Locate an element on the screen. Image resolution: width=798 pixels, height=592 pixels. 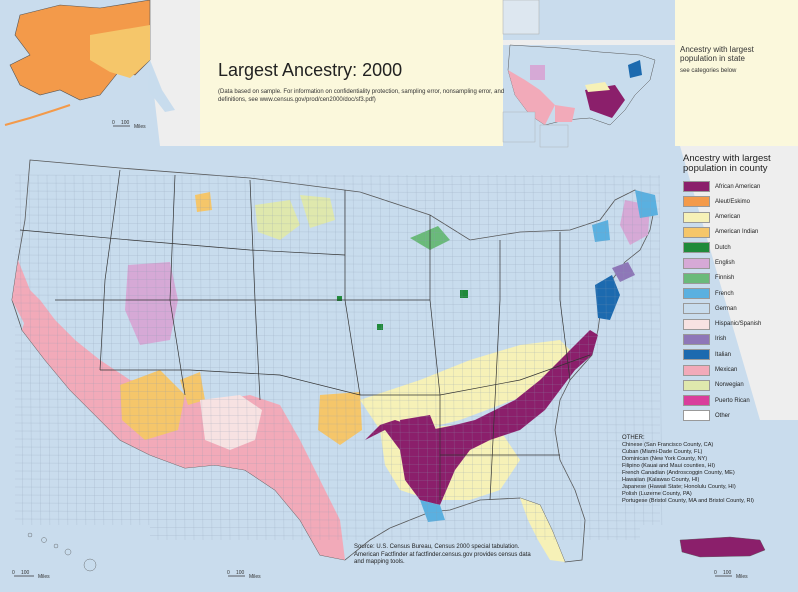
legend-label: French is located at coordinates (724, 293).